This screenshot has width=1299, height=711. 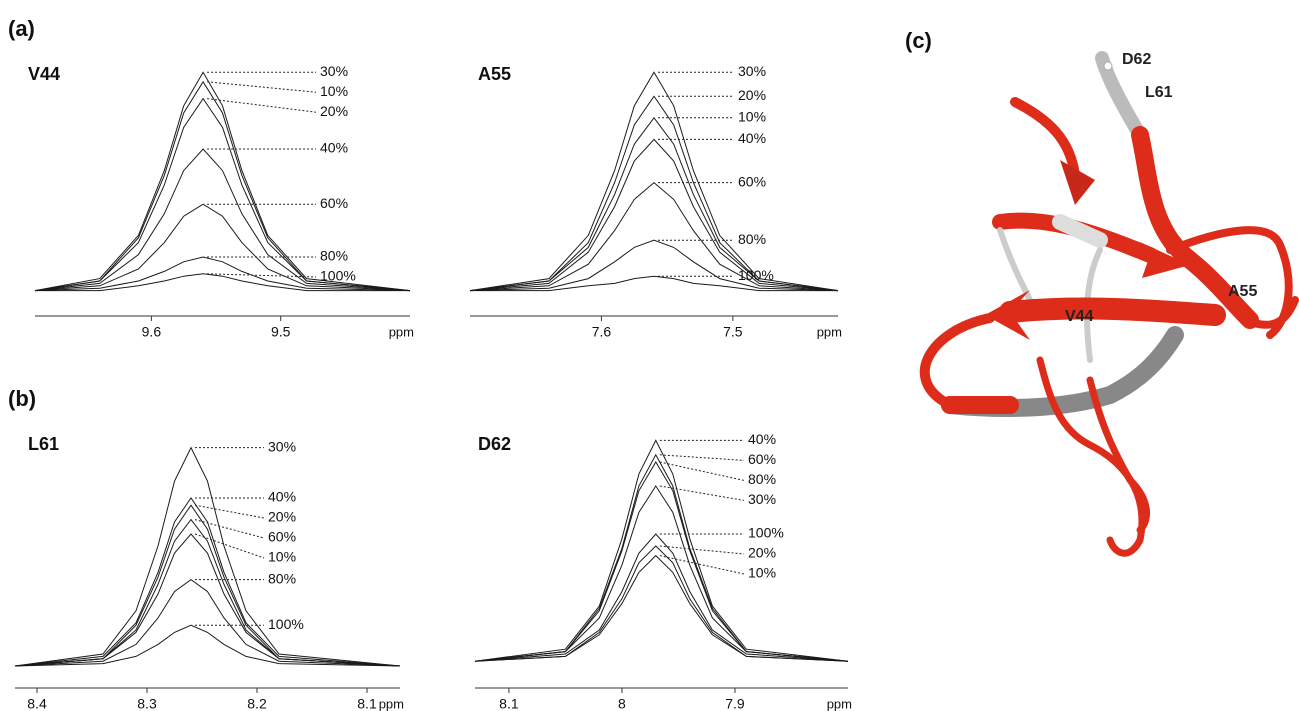 What do you see at coordinates (147, 703) in the screenshot?
I see `x-tick-label: 8.3` at bounding box center [147, 703].